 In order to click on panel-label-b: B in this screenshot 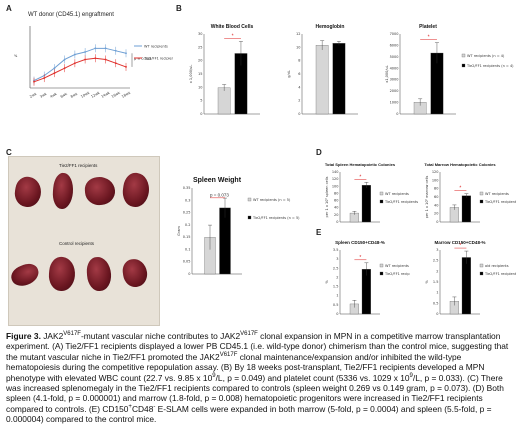, I will do `click(179, 8)`.